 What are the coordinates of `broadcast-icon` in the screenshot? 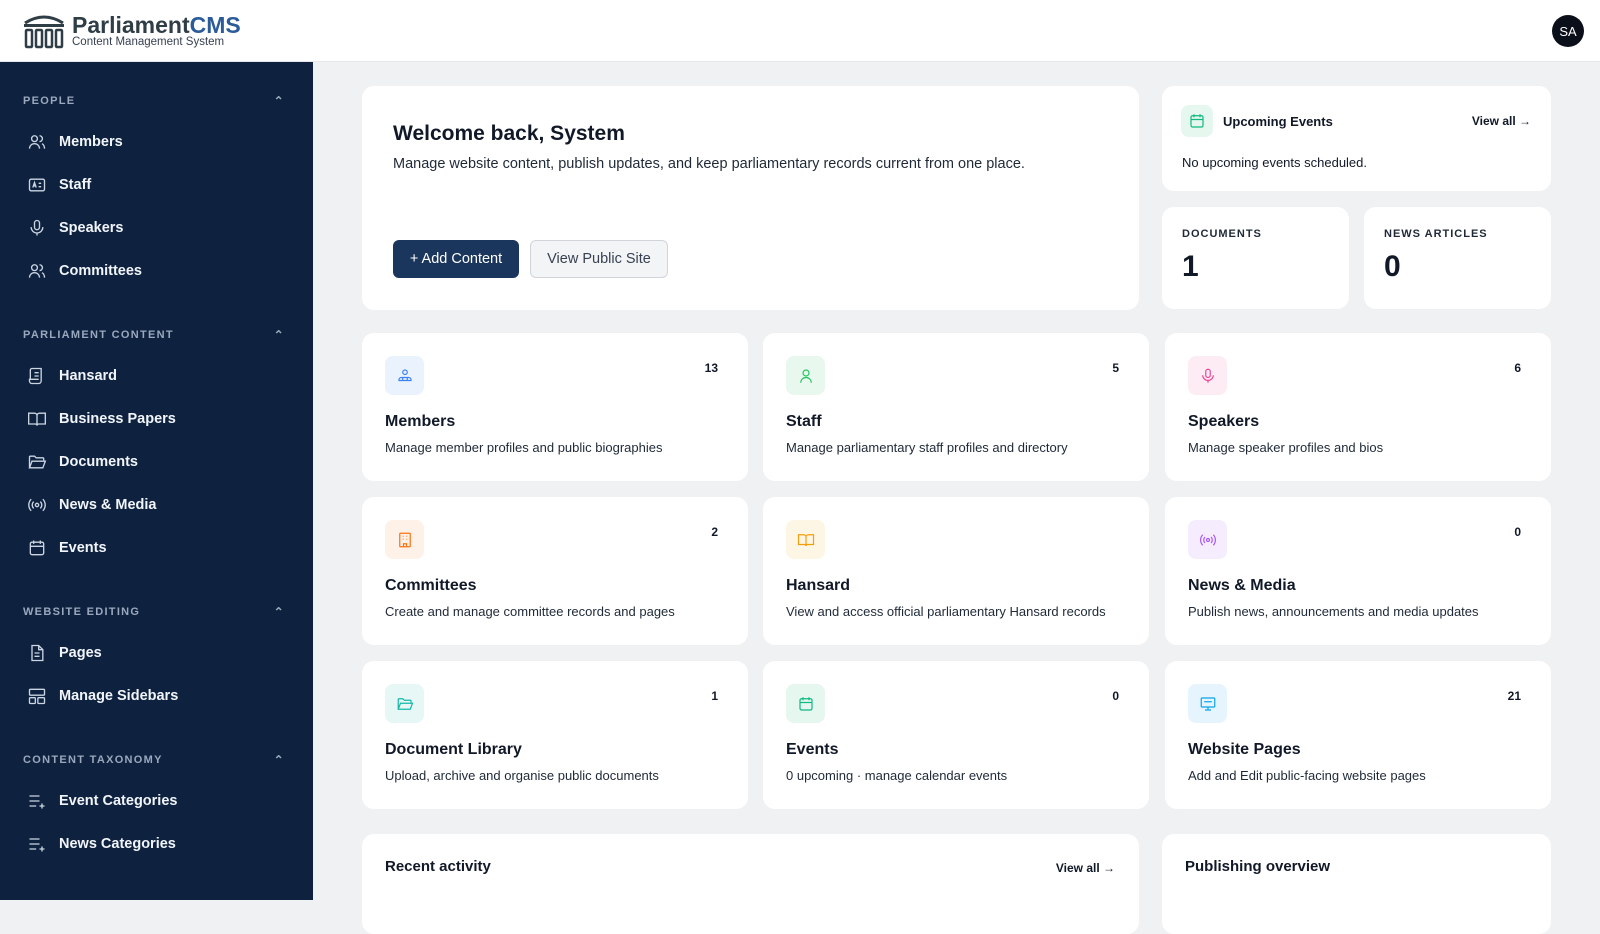 It's located at (37, 504).